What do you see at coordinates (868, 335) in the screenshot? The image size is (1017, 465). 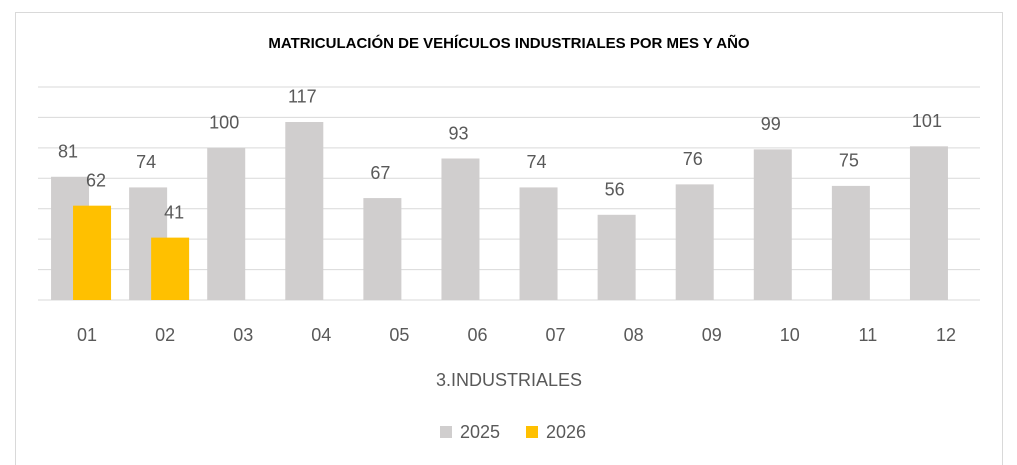 I see `x-tick-label: 11` at bounding box center [868, 335].